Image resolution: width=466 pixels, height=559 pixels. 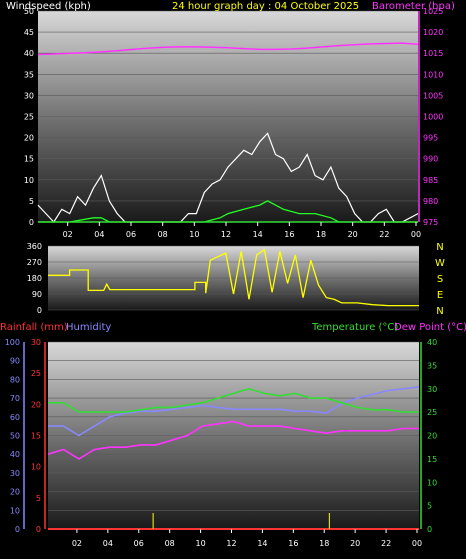 I want to click on humidity-tick-label: 40, so click(x=15, y=454).